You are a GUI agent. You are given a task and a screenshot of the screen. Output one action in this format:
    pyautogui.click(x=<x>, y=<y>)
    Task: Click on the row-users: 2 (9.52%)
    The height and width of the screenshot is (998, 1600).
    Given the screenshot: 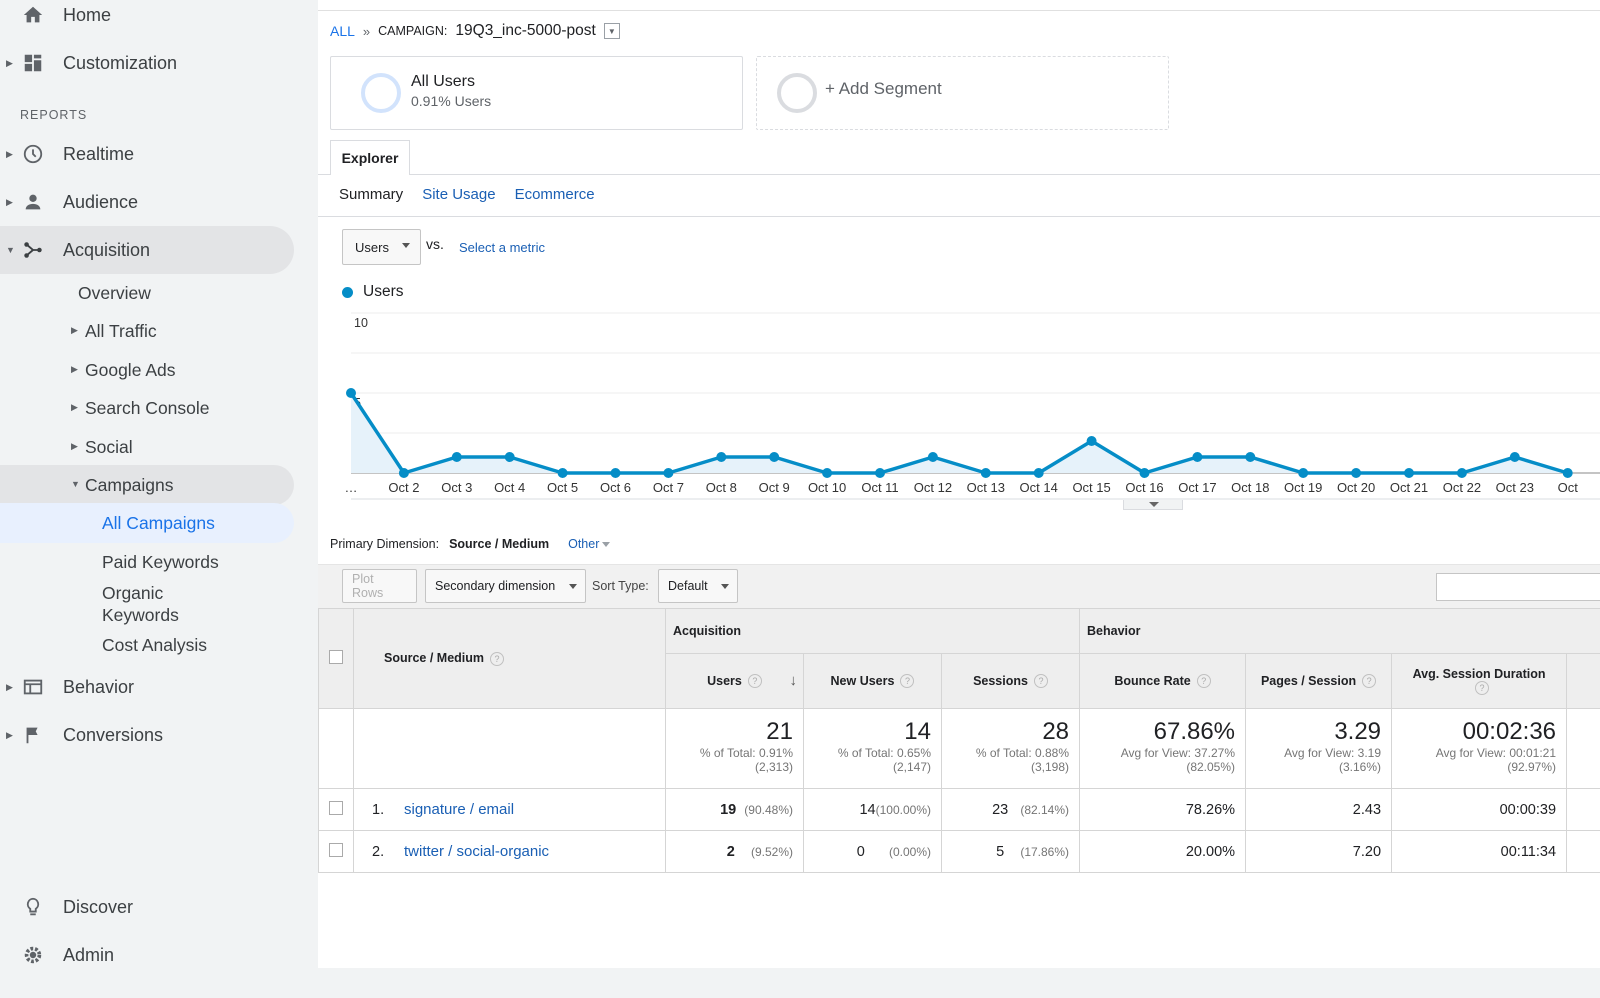 What is the action you would take?
    pyautogui.click(x=734, y=851)
    